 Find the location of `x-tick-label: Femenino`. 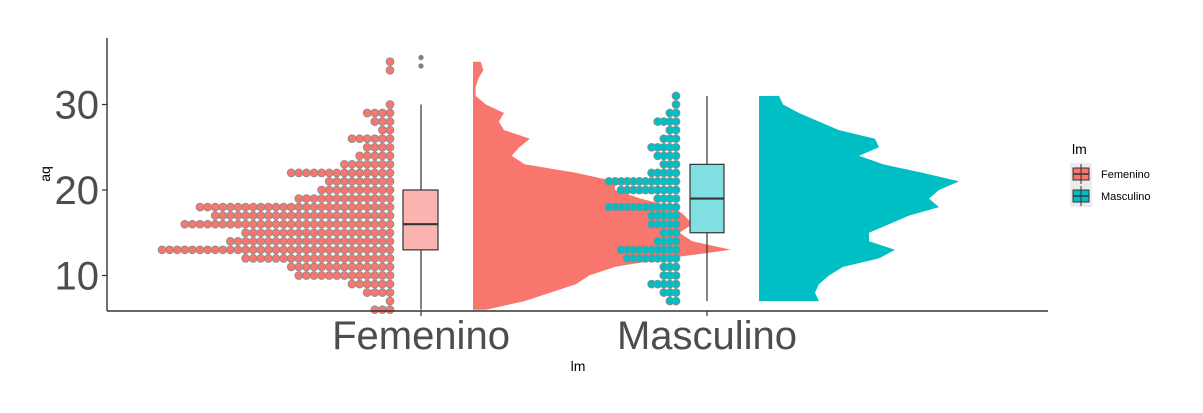

x-tick-label: Femenino is located at coordinates (421, 336).